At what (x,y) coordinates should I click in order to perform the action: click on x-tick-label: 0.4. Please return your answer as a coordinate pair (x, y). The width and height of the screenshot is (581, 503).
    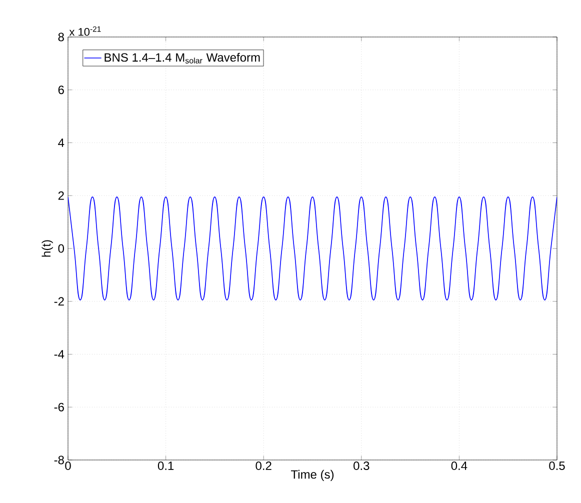
    Looking at the image, I should click on (459, 466).